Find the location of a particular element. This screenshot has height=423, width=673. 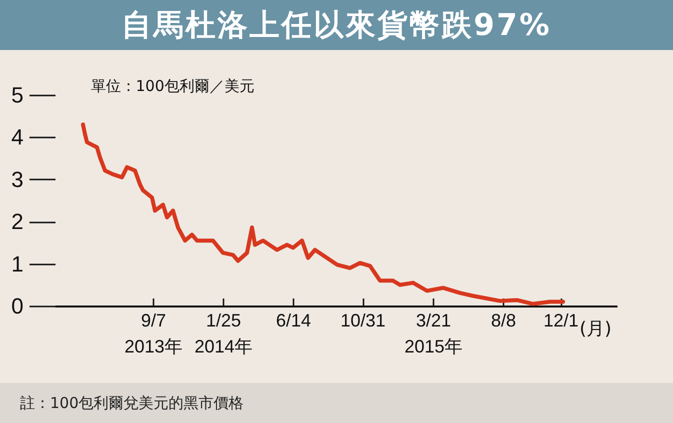

x-tick-label: 10/31 is located at coordinates (363, 320).